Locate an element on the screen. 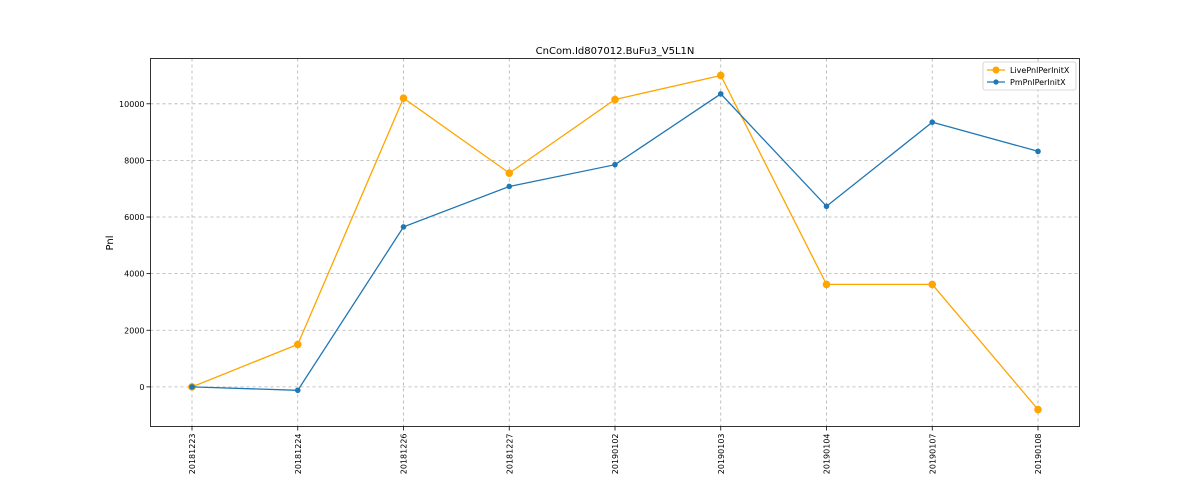  x-tick-label: 20190107 is located at coordinates (932, 454).